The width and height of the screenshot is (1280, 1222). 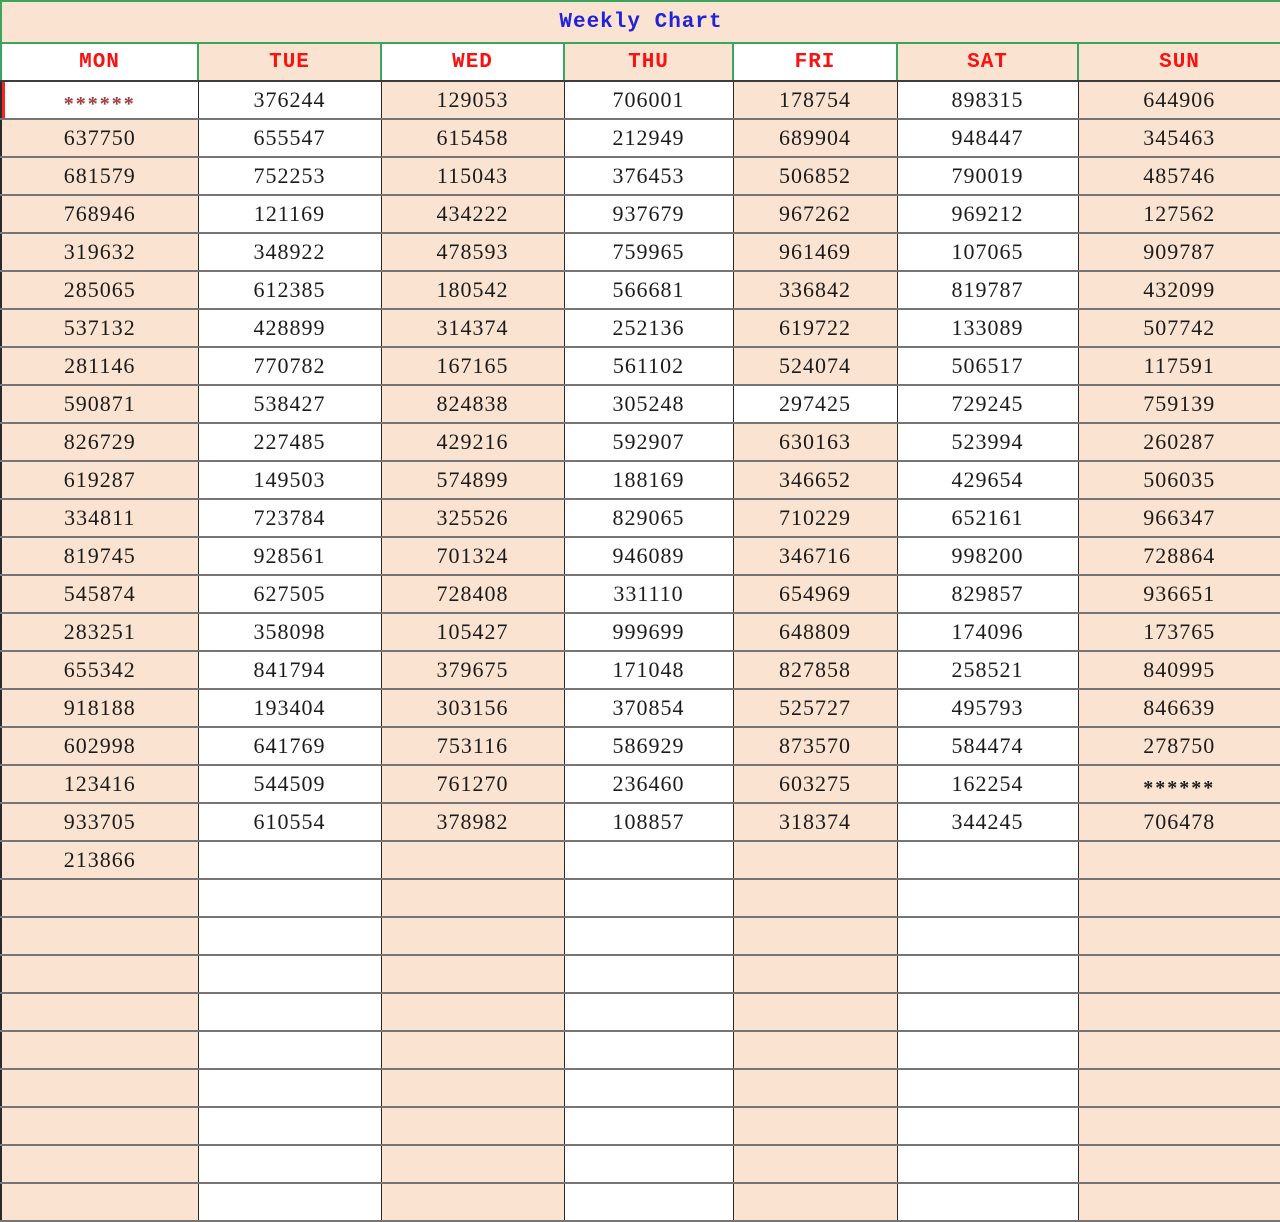 I want to click on table-cell: 655342, so click(x=99, y=670).